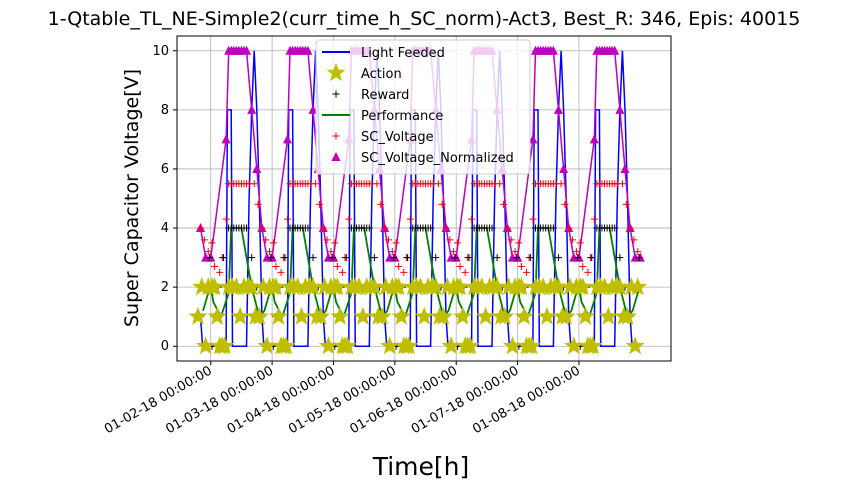 The height and width of the screenshot is (490, 847). What do you see at coordinates (381, 74) in the screenshot?
I see `legend-label: Action` at bounding box center [381, 74].